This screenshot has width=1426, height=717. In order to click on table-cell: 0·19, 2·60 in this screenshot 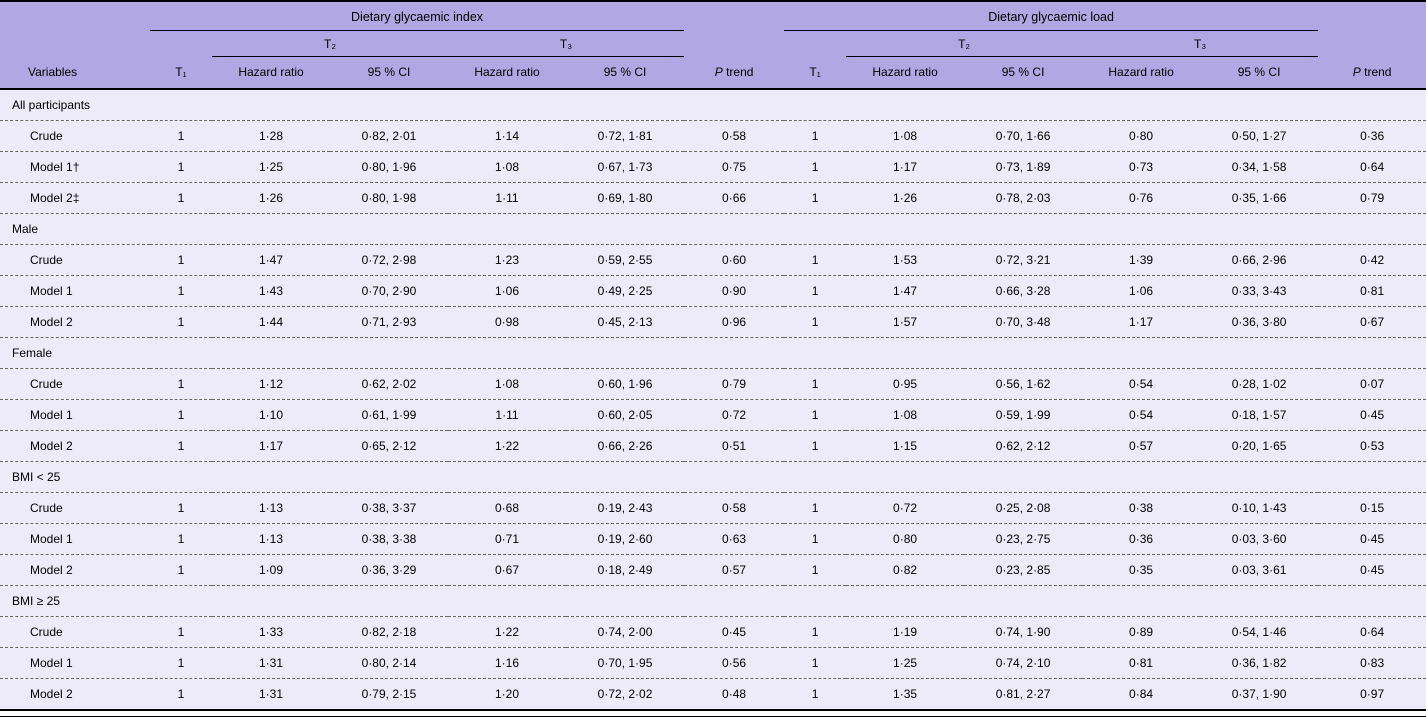, I will do `click(625, 539)`.